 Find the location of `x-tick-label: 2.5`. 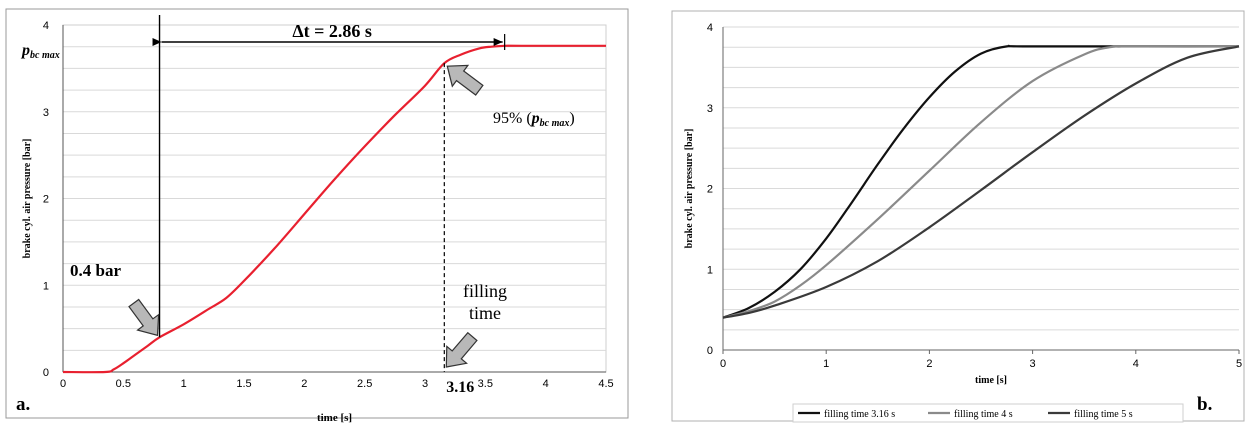

x-tick-label: 2.5 is located at coordinates (364, 384).